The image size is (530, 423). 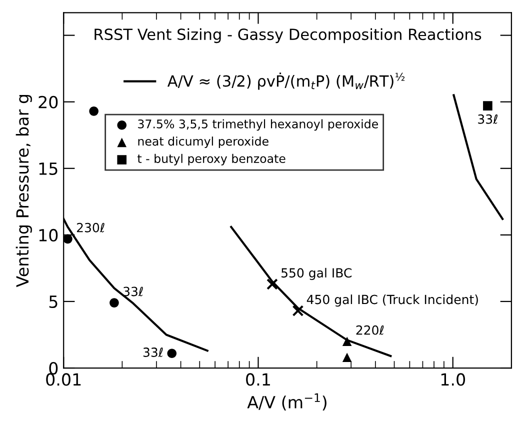 I want to click on annotation: 230ℓ, so click(x=90, y=227).